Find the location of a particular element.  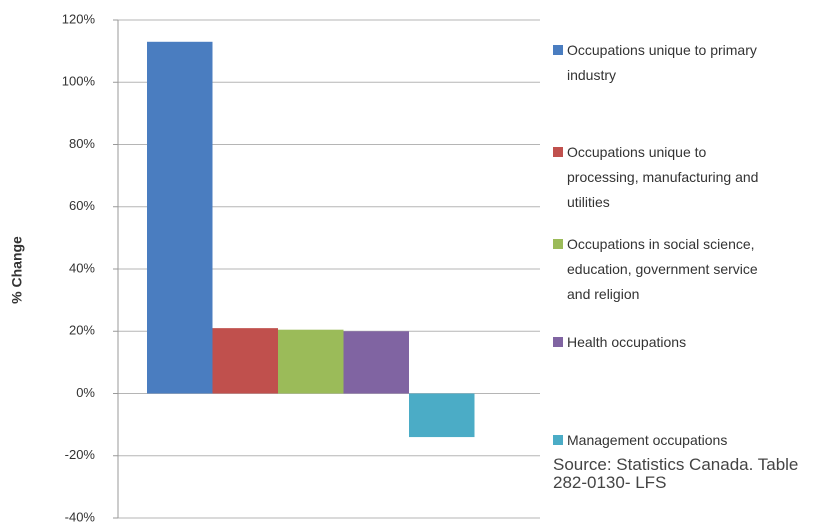

y-tick-label: 80% is located at coordinates (82, 143).